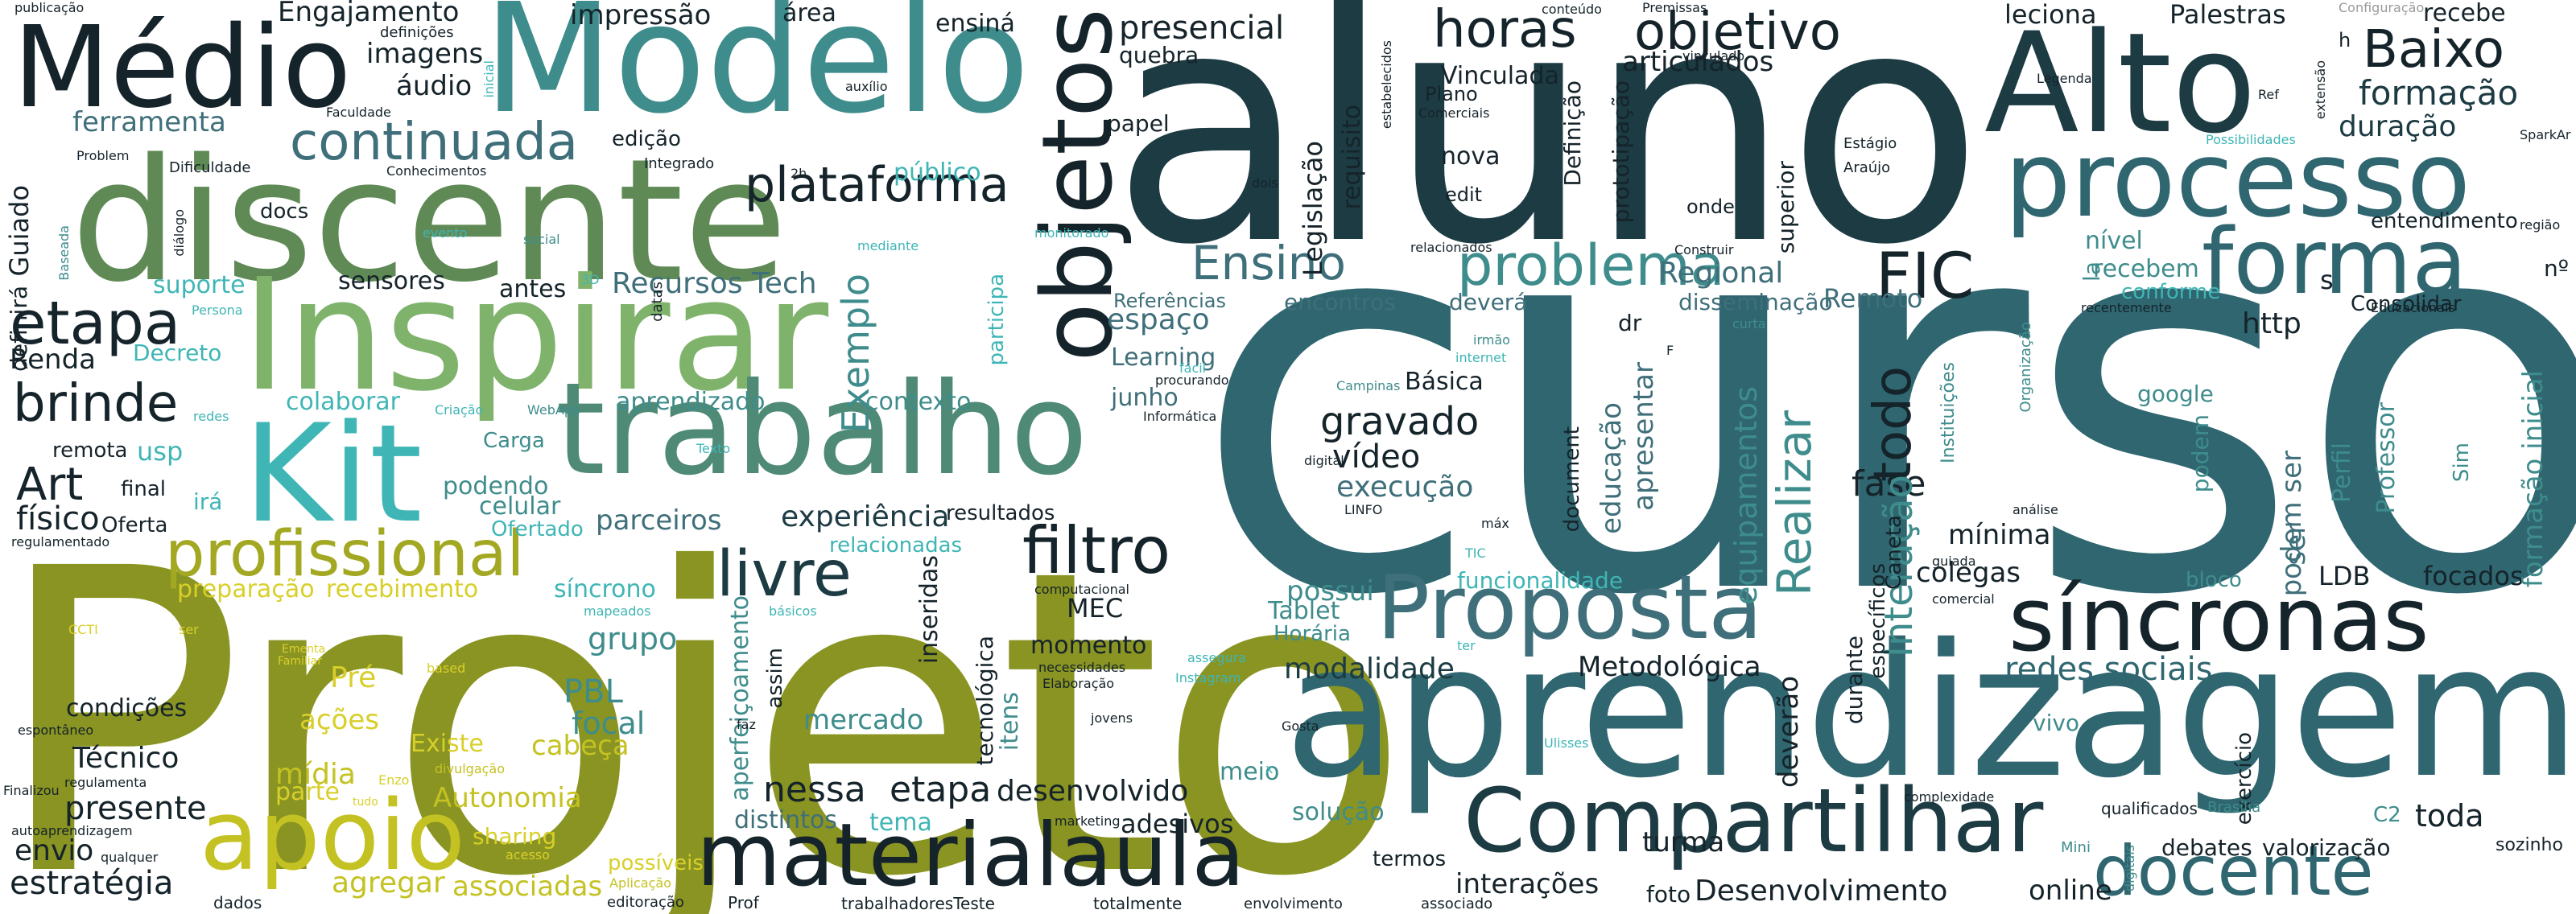 This screenshot has height=914, width=2576. What do you see at coordinates (445, 233) in the screenshot?
I see `word-evento: evento` at bounding box center [445, 233].